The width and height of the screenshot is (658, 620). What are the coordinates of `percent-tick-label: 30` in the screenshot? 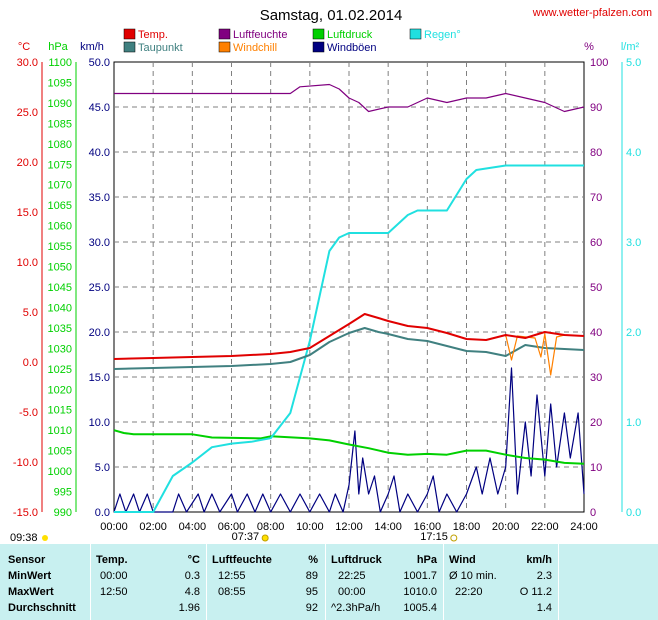 It's located at (596, 378).